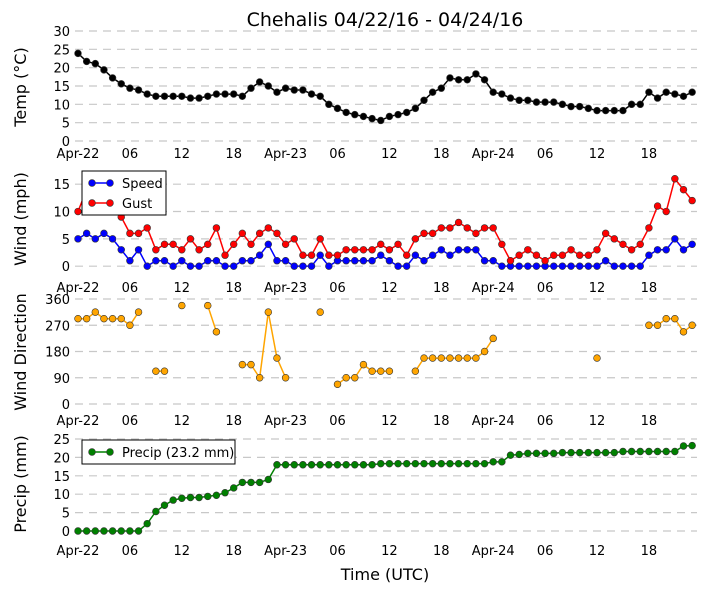 The width and height of the screenshot is (705, 597). Describe the element at coordinates (61, 185) in the screenshot. I see `y-tick-label: 15` at that location.